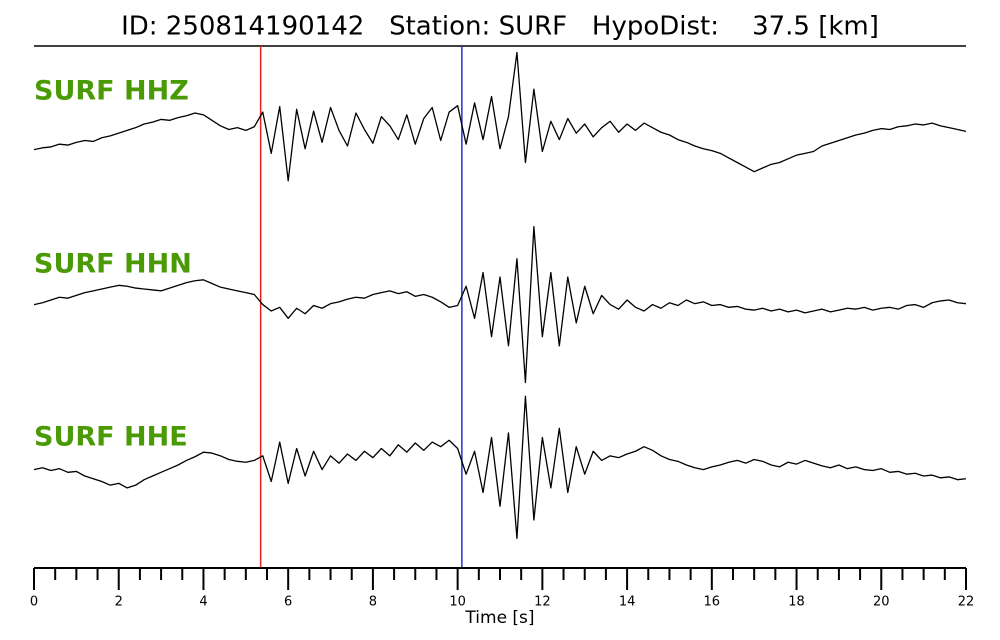 The width and height of the screenshot is (1000, 640). What do you see at coordinates (111, 437) in the screenshot?
I see `trace-label: SURF HHE` at bounding box center [111, 437].